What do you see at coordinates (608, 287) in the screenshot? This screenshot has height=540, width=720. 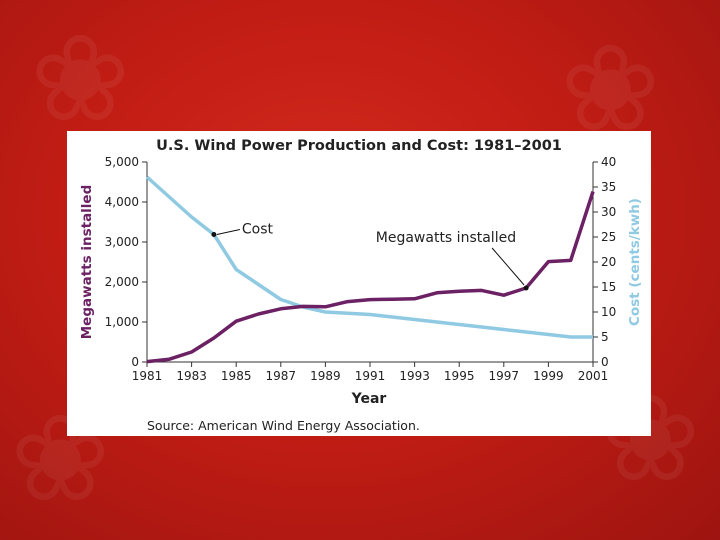 I see `right-tick-label: 15` at bounding box center [608, 287].